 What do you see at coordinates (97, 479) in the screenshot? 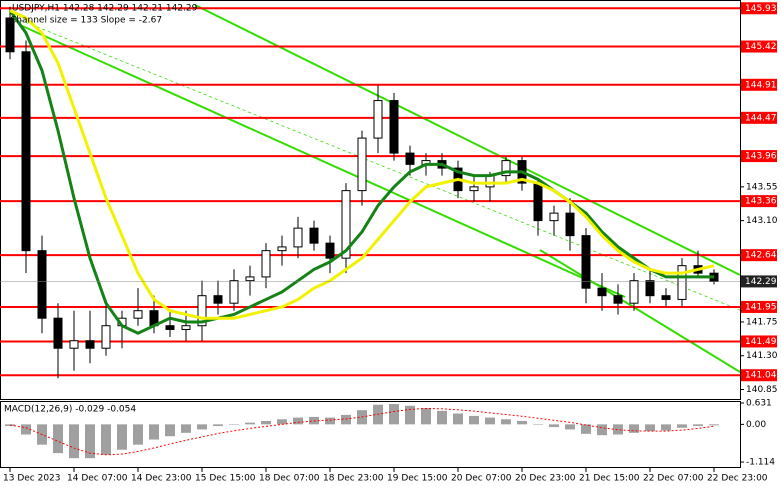
I see `x-tick-label: 14 Dec 07:00` at bounding box center [97, 479].